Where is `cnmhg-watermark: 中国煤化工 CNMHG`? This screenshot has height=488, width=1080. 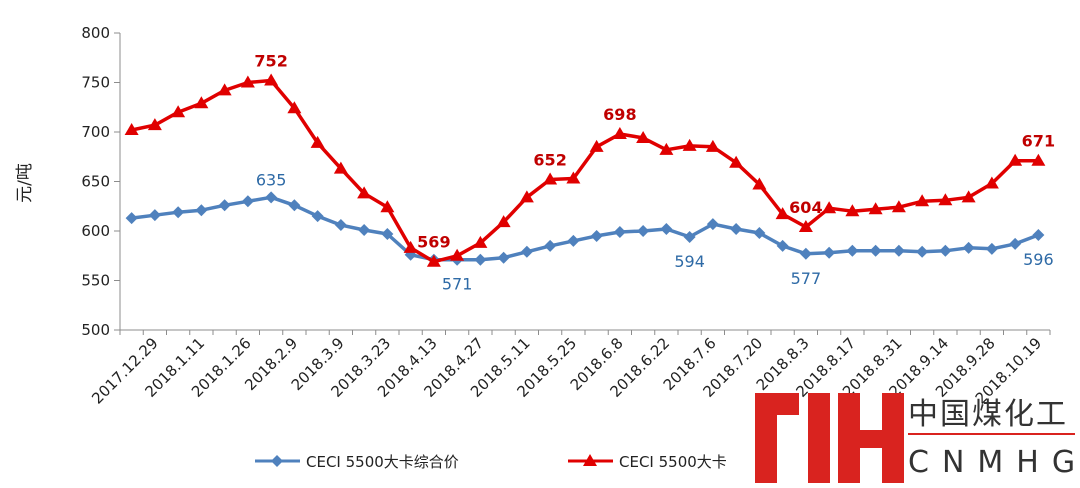
cnmhg-watermark: 中国煤化工 CNMHG is located at coordinates (917, 438).